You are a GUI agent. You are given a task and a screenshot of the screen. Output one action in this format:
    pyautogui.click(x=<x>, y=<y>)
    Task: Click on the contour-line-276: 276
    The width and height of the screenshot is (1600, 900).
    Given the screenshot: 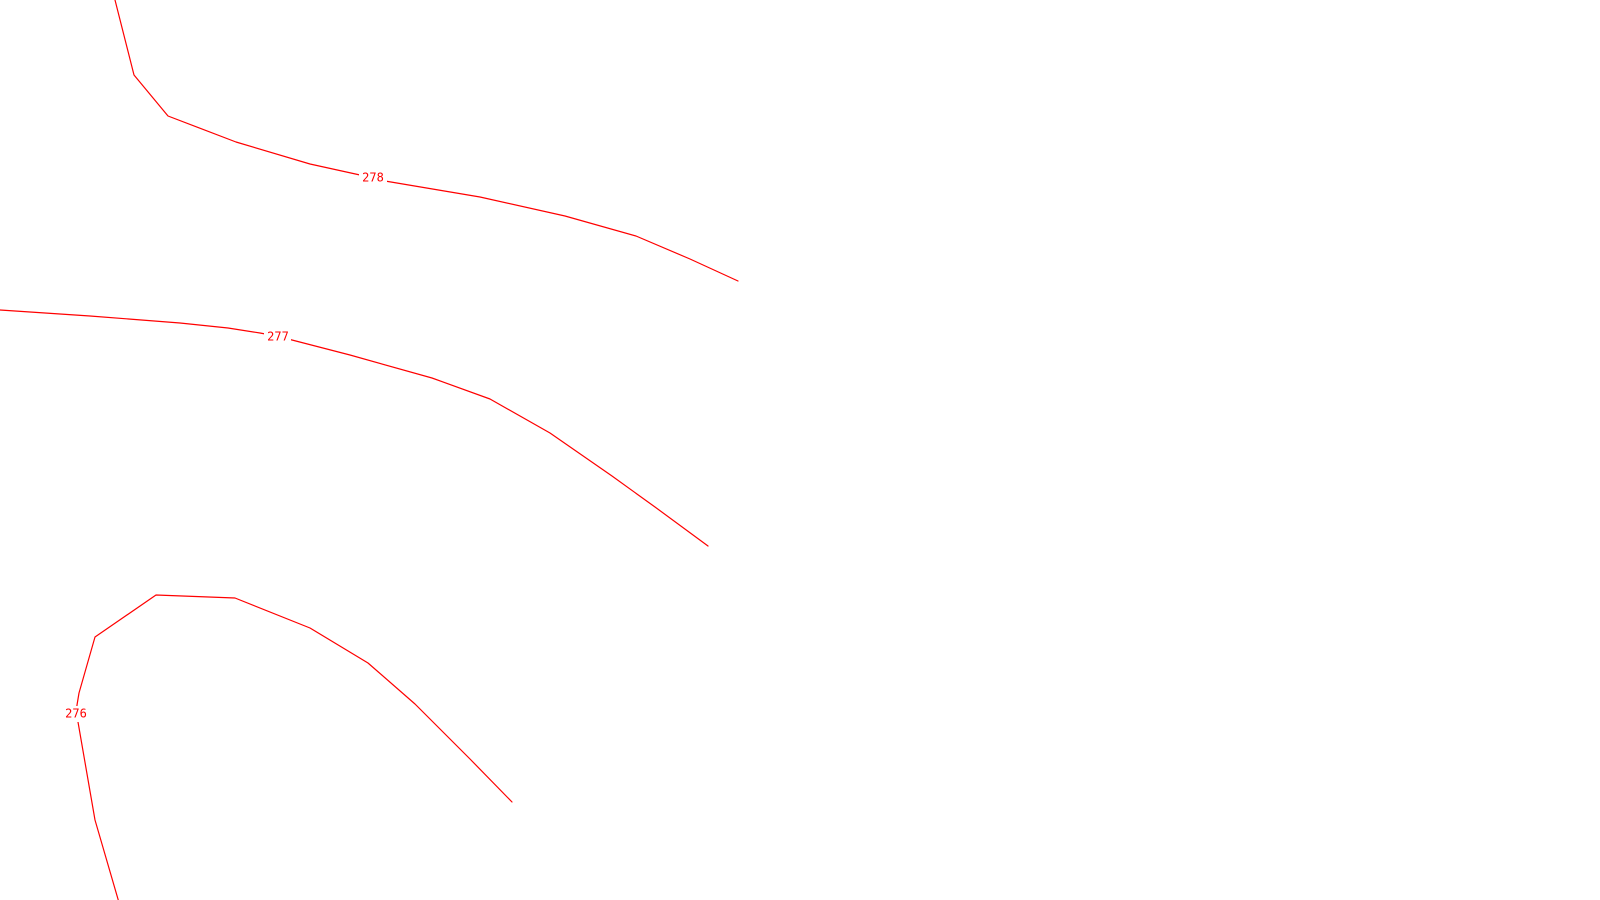 What is the action you would take?
    pyautogui.click(x=287, y=747)
    